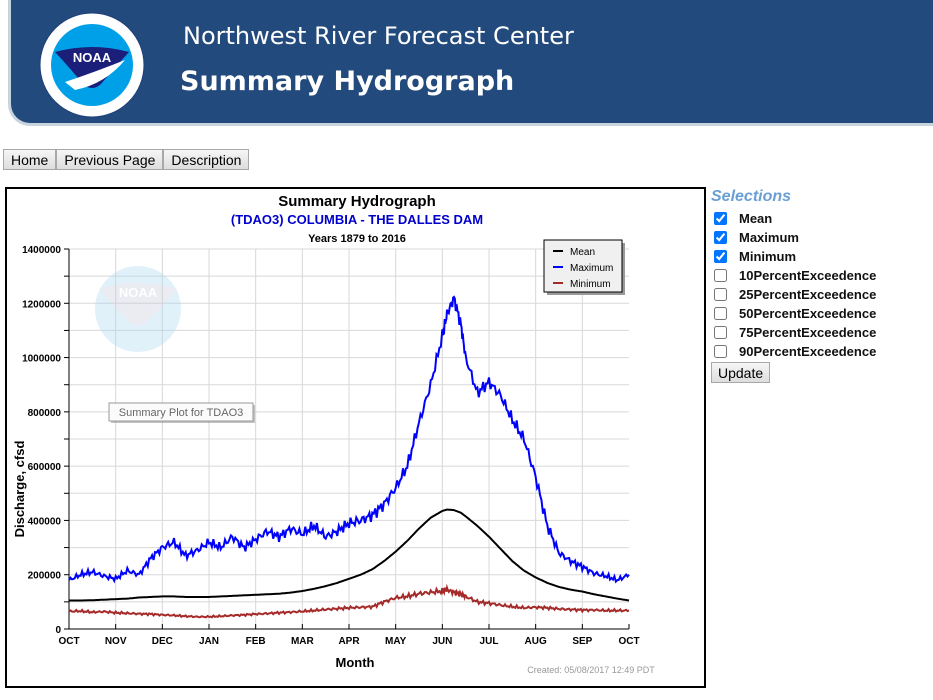 The width and height of the screenshot is (933, 700). Describe the element at coordinates (256, 641) in the screenshot. I see `x-tick-label: FEB` at that location.